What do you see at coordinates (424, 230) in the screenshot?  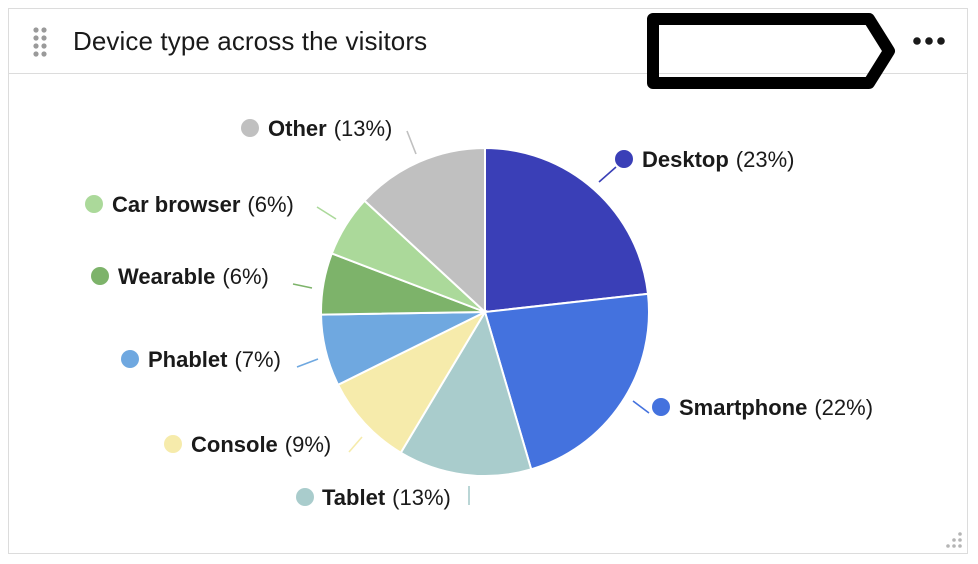 I see `pie-slice-other` at bounding box center [424, 230].